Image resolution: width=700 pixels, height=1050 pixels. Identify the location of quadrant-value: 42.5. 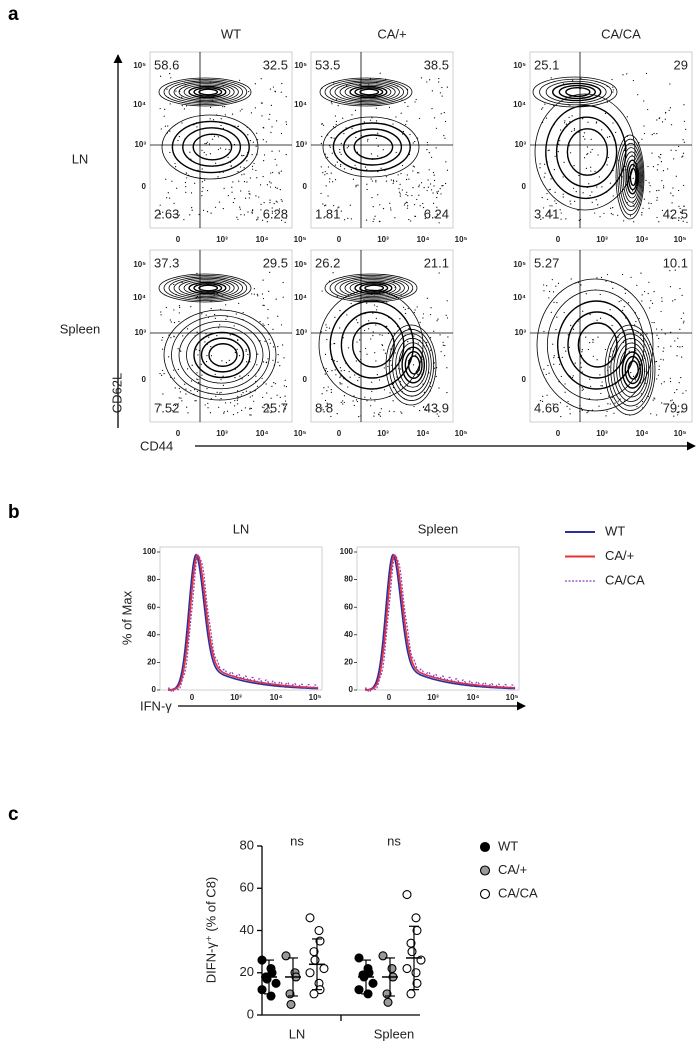
(675, 213).